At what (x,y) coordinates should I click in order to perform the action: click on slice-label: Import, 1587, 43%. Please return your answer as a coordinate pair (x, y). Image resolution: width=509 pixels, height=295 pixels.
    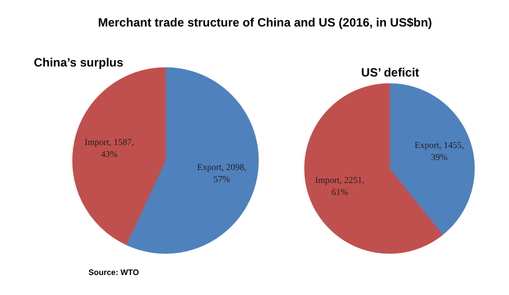
    Looking at the image, I should click on (109, 148).